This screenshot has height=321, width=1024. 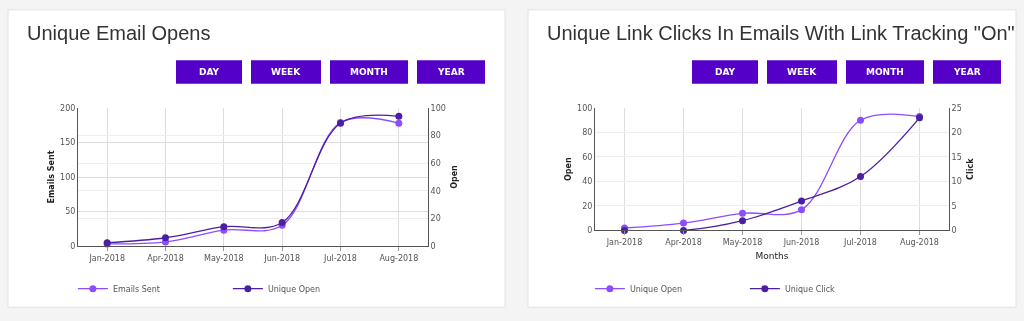 What do you see at coordinates (51, 177) in the screenshot?
I see `y-axis-title: Emails Sent` at bounding box center [51, 177].